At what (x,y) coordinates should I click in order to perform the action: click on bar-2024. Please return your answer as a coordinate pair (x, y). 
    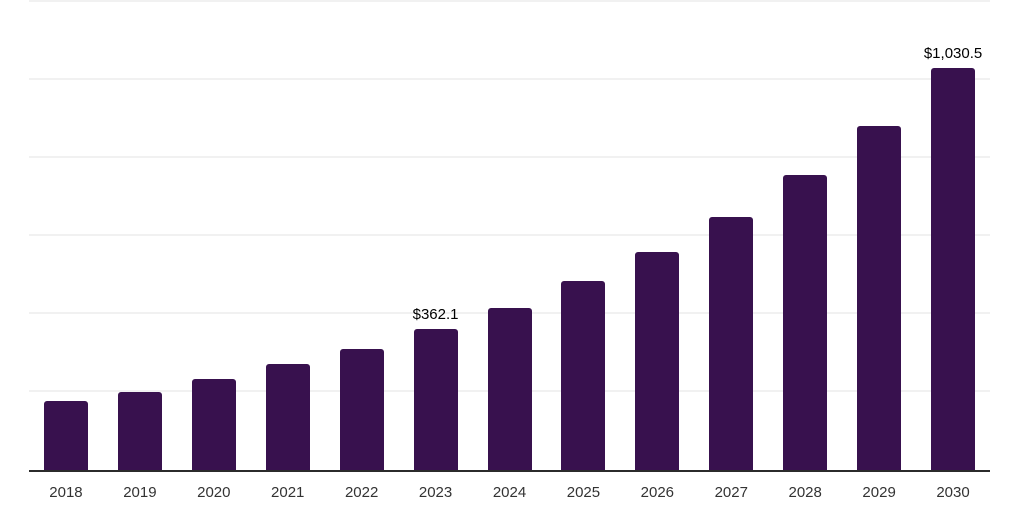
    Looking at the image, I should click on (509, 388).